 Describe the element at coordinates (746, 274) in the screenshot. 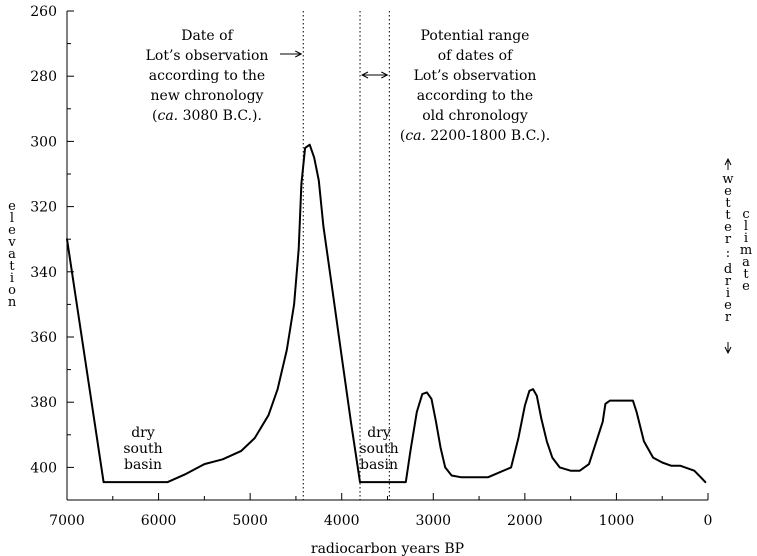

I see `climate-title-letter: t` at that location.